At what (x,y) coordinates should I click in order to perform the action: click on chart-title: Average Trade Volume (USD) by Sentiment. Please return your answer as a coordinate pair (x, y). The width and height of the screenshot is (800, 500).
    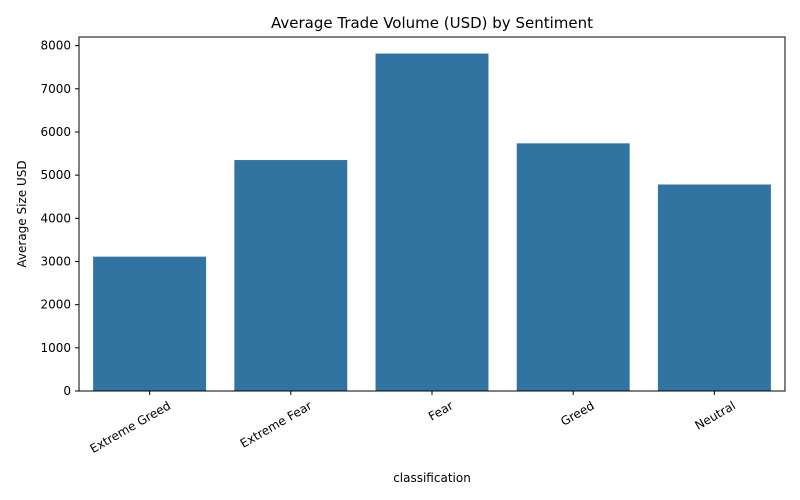
    Looking at the image, I should click on (432, 23).